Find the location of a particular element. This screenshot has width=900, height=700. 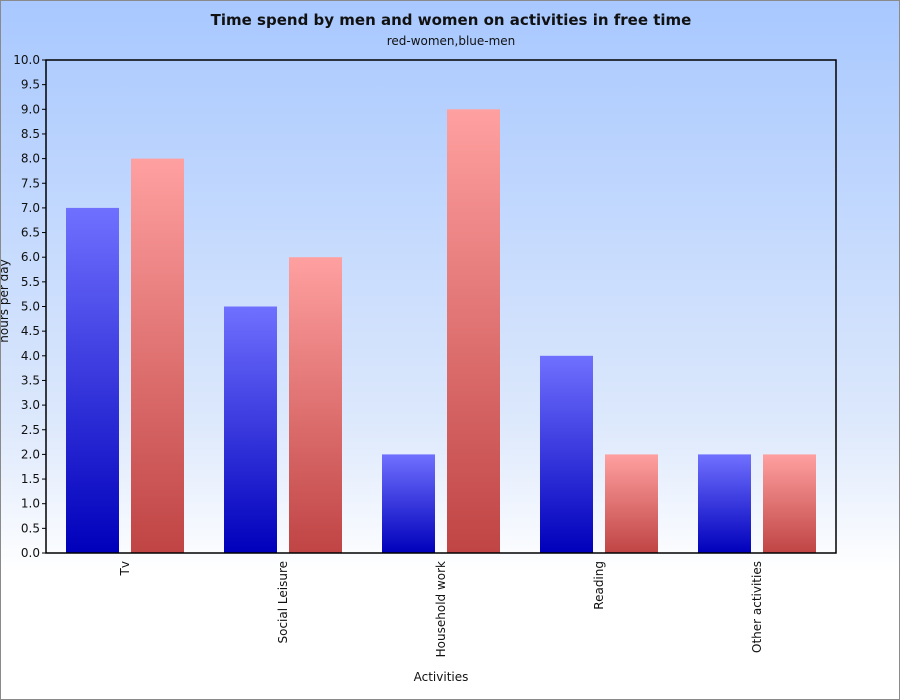

y-tick-label: 2.5 is located at coordinates (30, 430).